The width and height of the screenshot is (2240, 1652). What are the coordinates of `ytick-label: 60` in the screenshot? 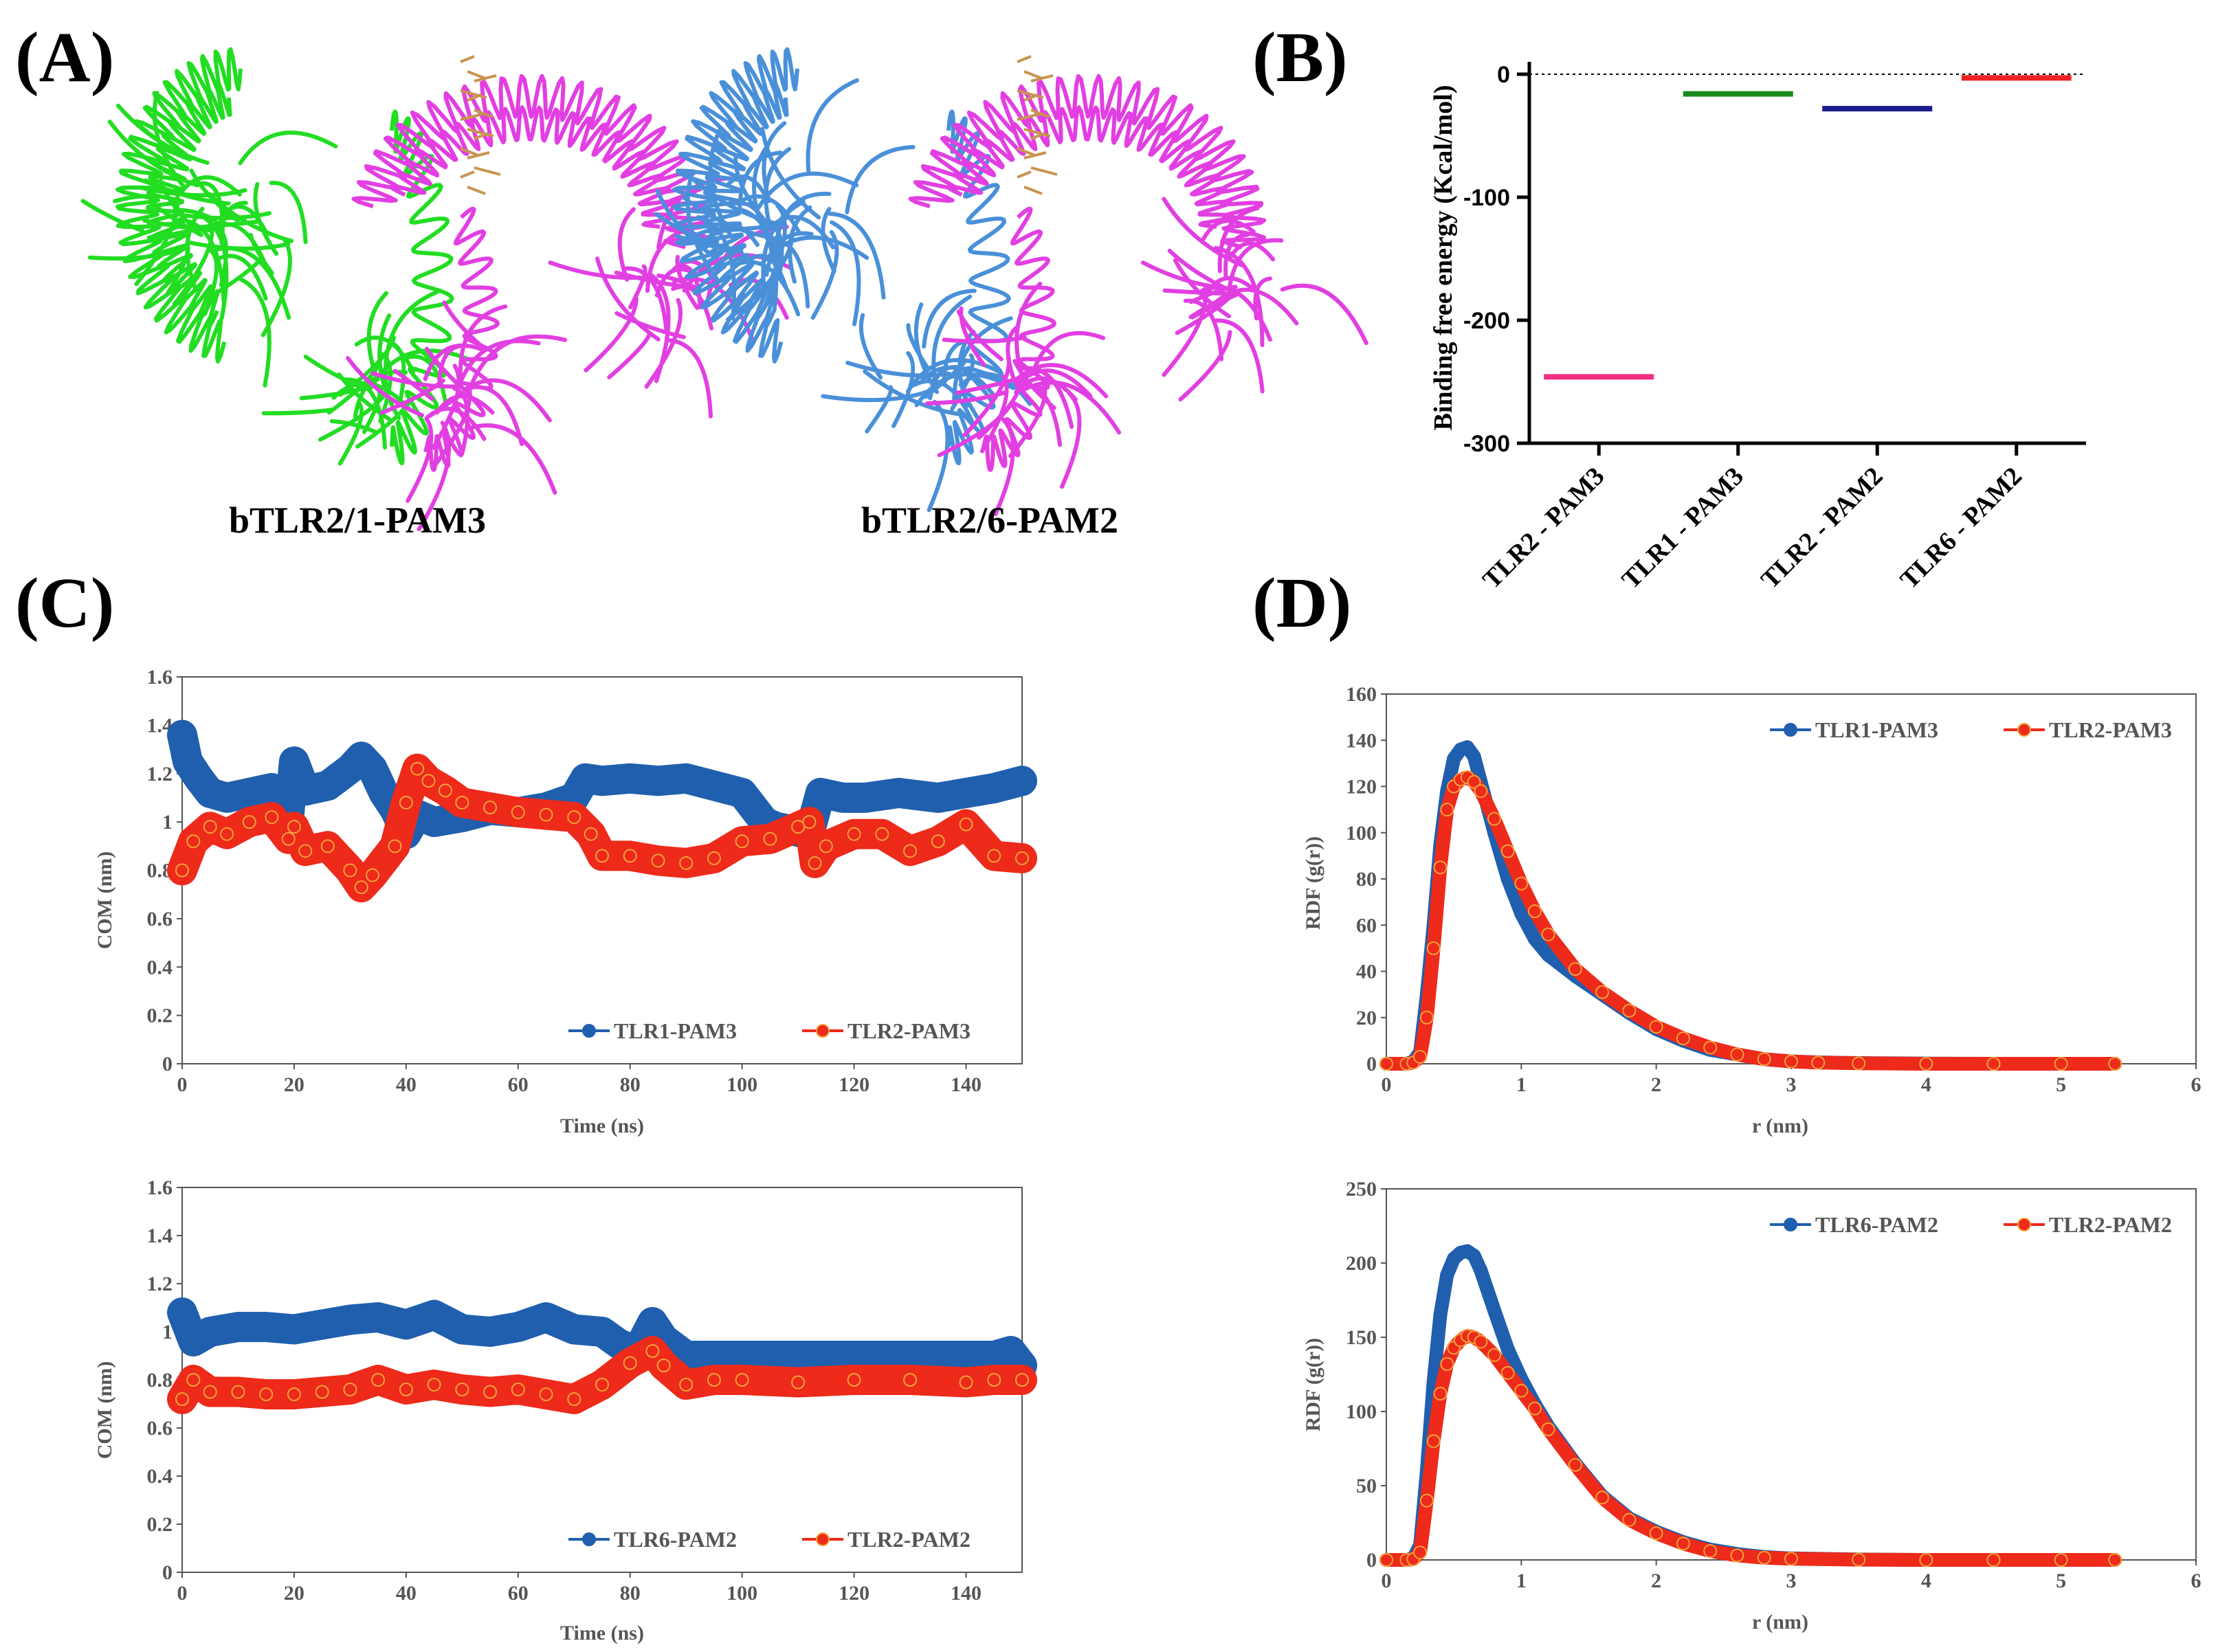 It's located at (1366, 925).